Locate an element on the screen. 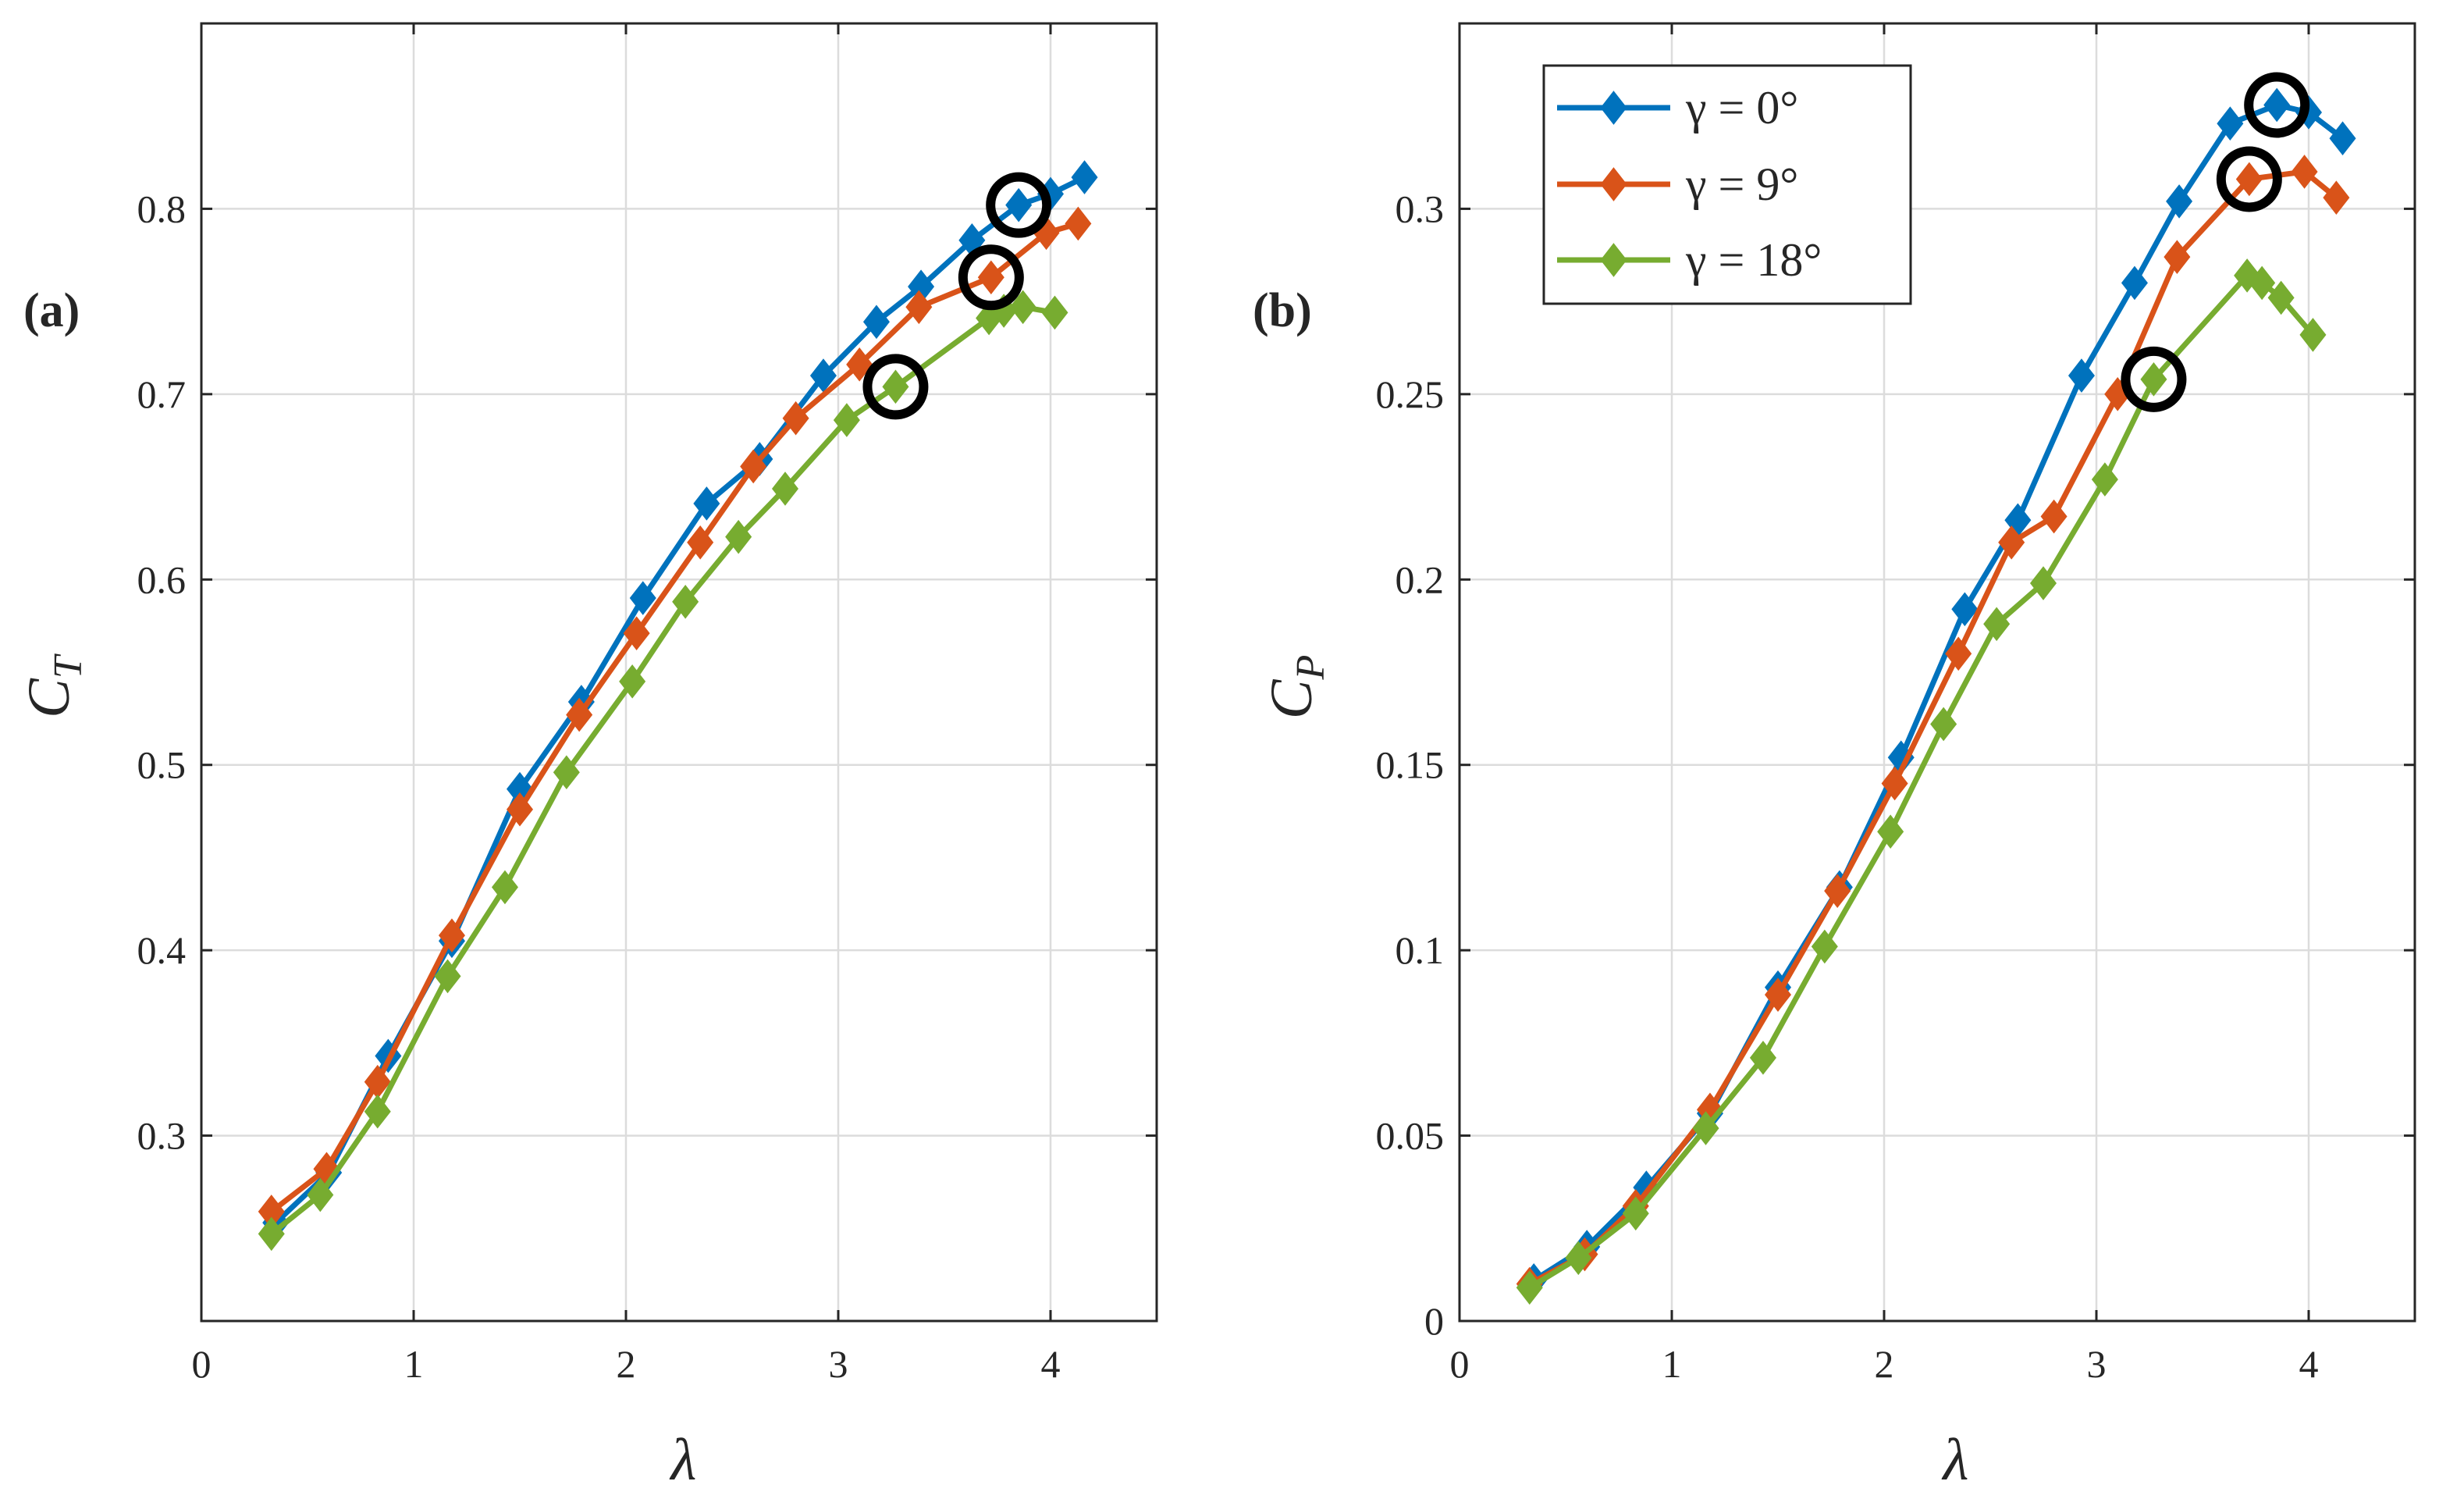 The height and width of the screenshot is (1499, 2464). legend-entry-gamma-9: γ = 9° is located at coordinates (1677, 184).